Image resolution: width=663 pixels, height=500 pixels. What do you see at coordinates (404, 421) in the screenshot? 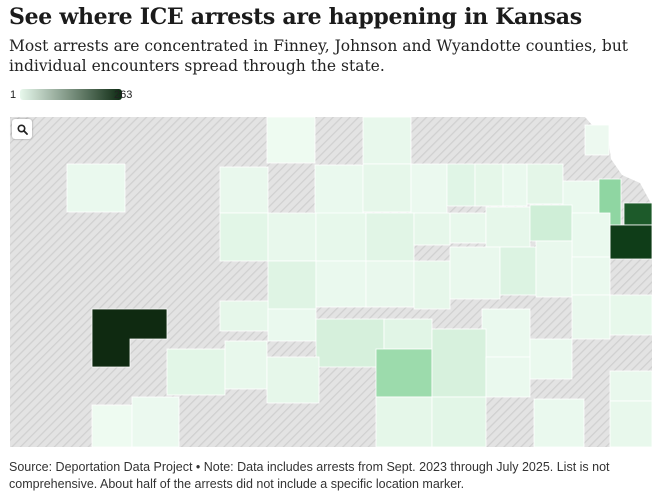
I see `county-kingman` at bounding box center [404, 421].